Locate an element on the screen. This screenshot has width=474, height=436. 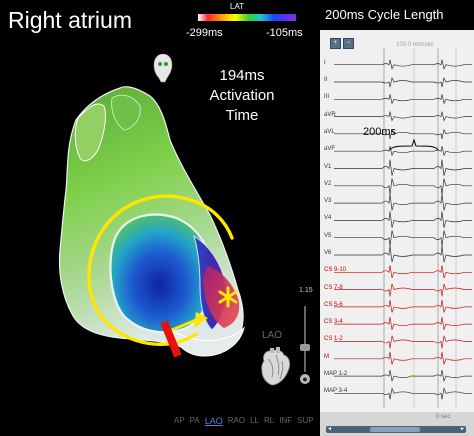
lead-label: II is located at coordinates (326, 80).